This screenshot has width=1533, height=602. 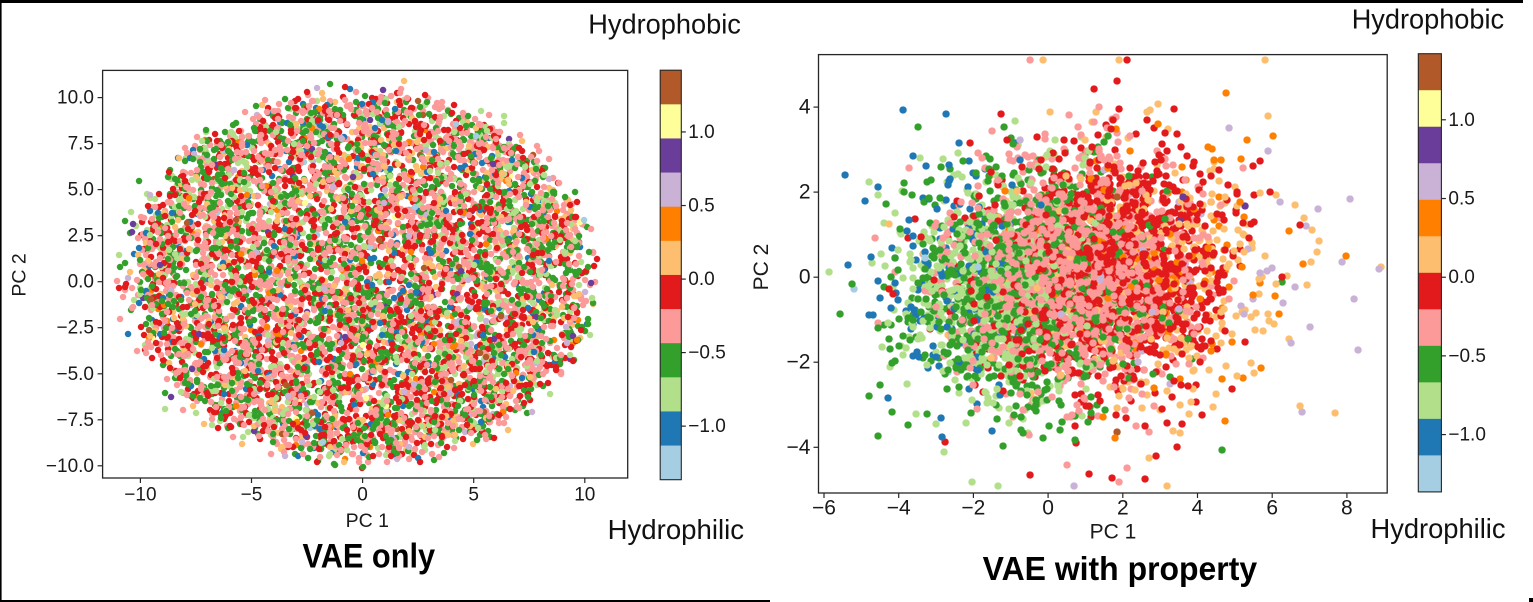 What do you see at coordinates (81, 236) in the screenshot?
I see `svg-text: 2.5` at bounding box center [81, 236].